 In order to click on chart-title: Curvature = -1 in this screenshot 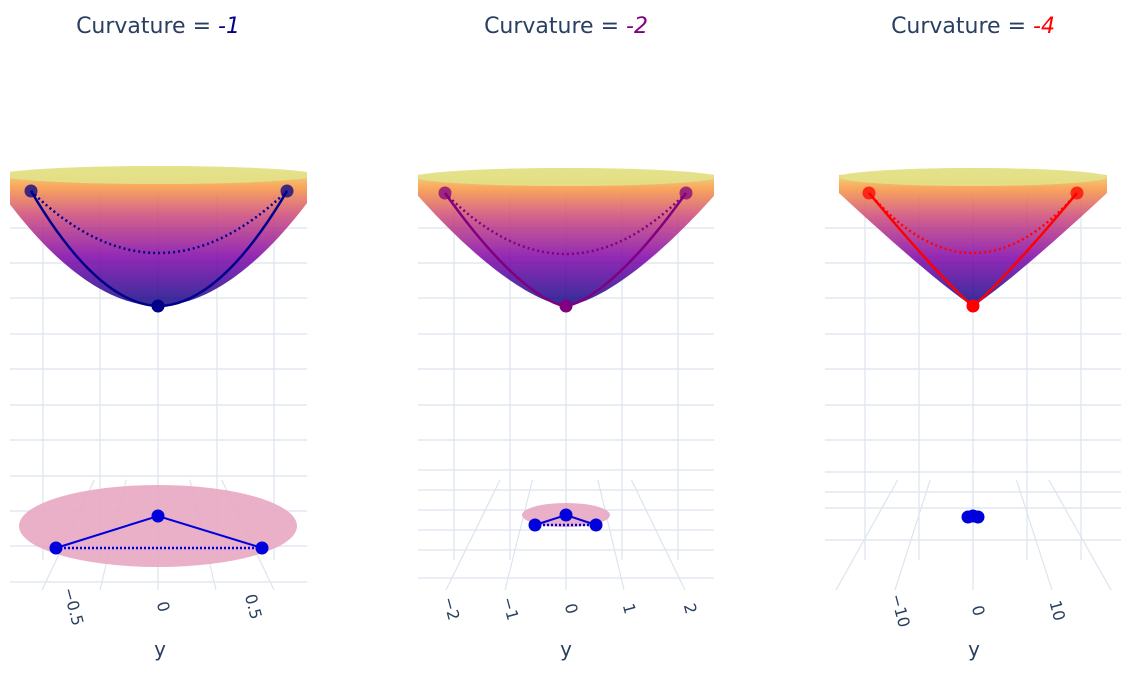, I will do `click(158, 26)`.